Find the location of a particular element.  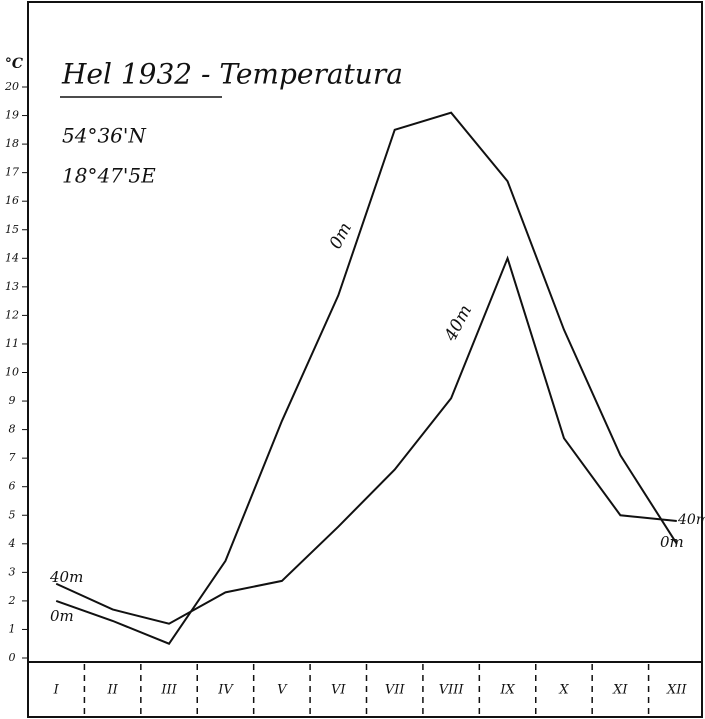

x-tick-label: VII is located at coordinates (395, 690).